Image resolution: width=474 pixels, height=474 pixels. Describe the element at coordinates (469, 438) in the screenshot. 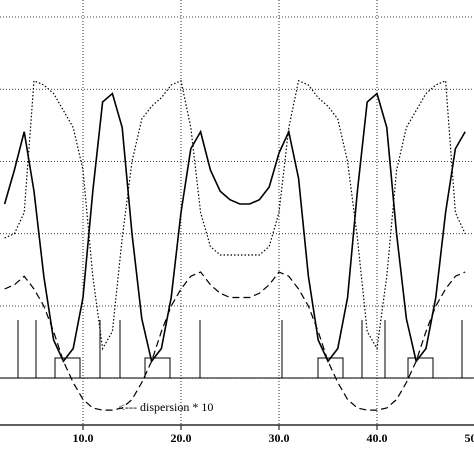

I see `x-tick-label: 50.0` at that location.